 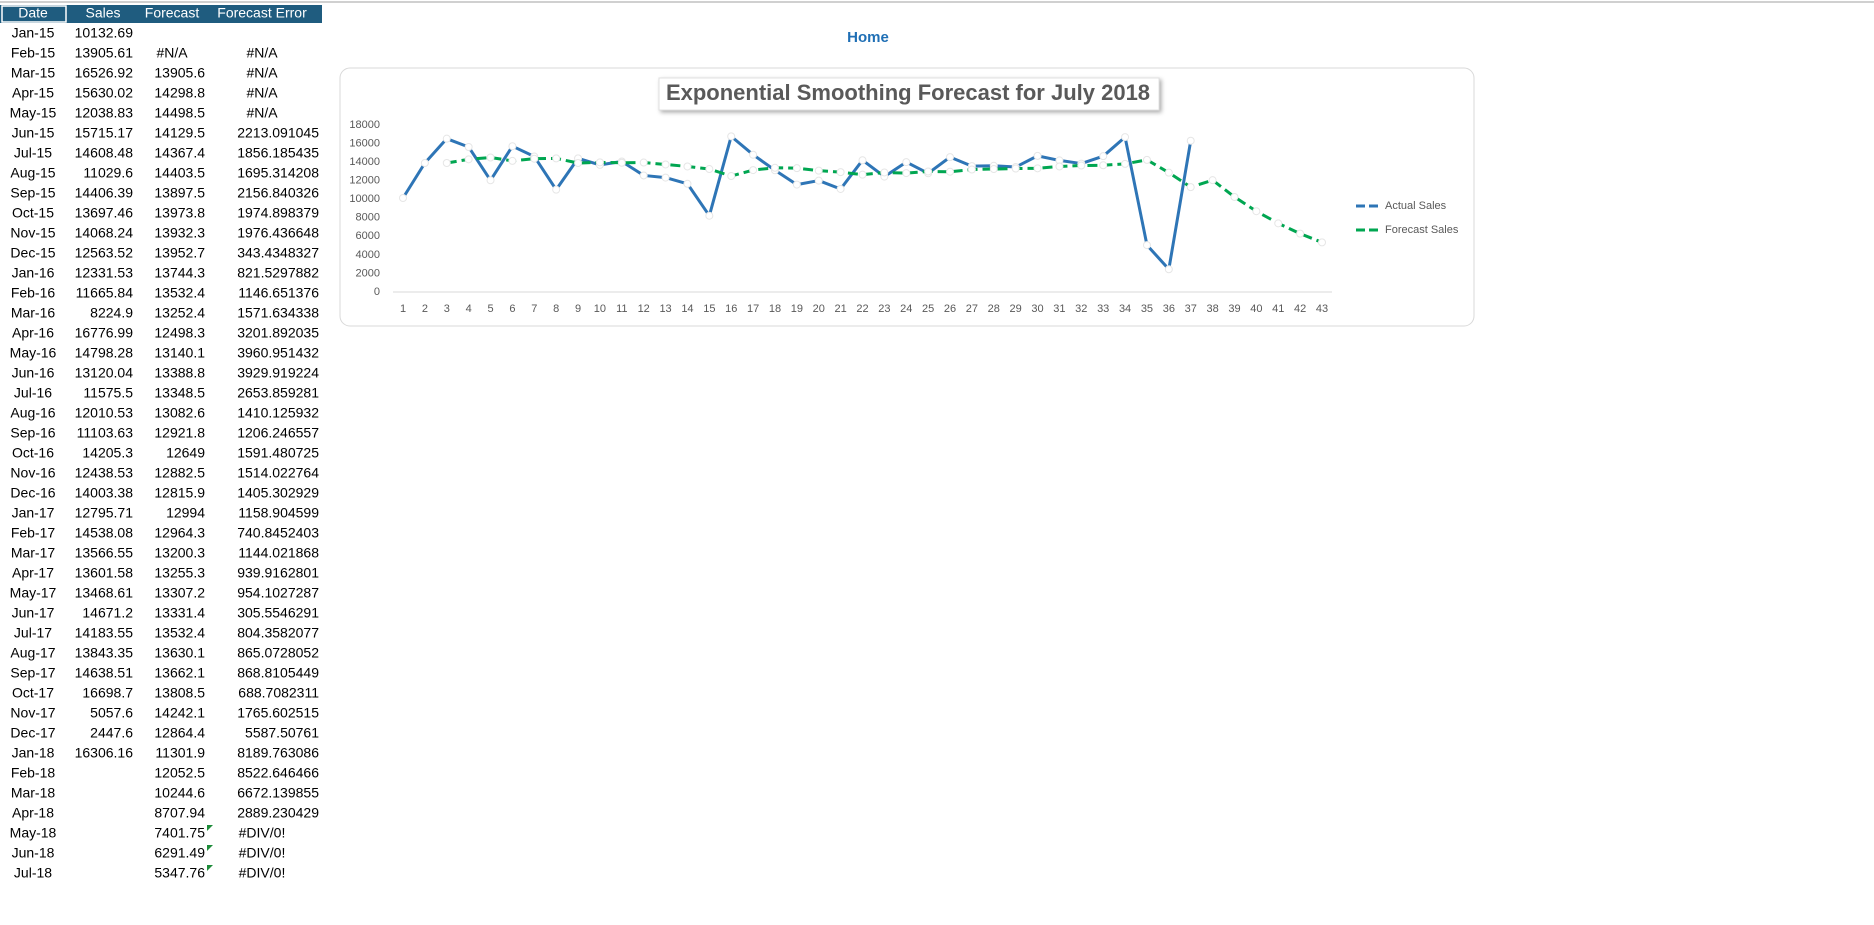 What do you see at coordinates (179, 853) in the screenshot?
I see `cell: 6291.49` at bounding box center [179, 853].